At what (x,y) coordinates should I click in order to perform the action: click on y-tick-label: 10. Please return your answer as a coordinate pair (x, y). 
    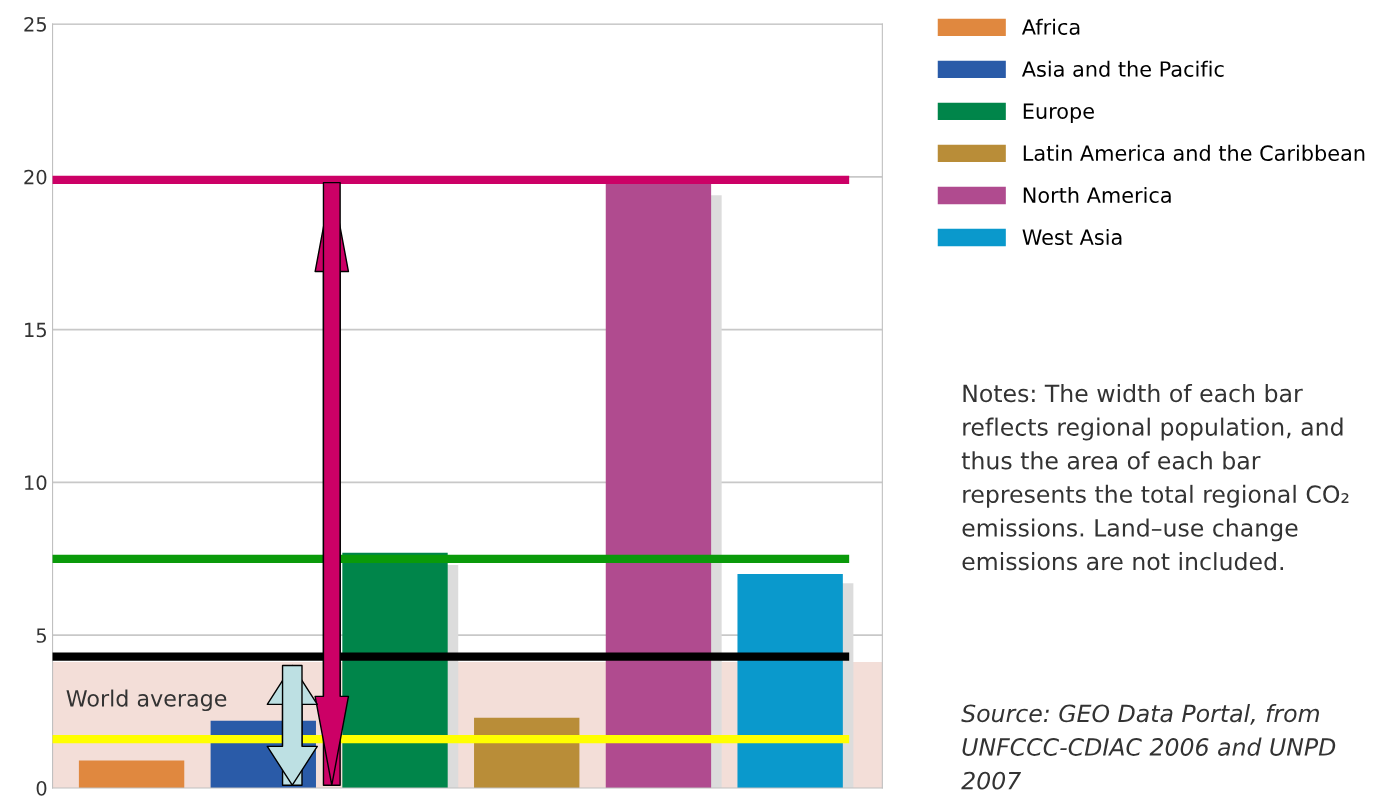
    Looking at the image, I should click on (36, 483).